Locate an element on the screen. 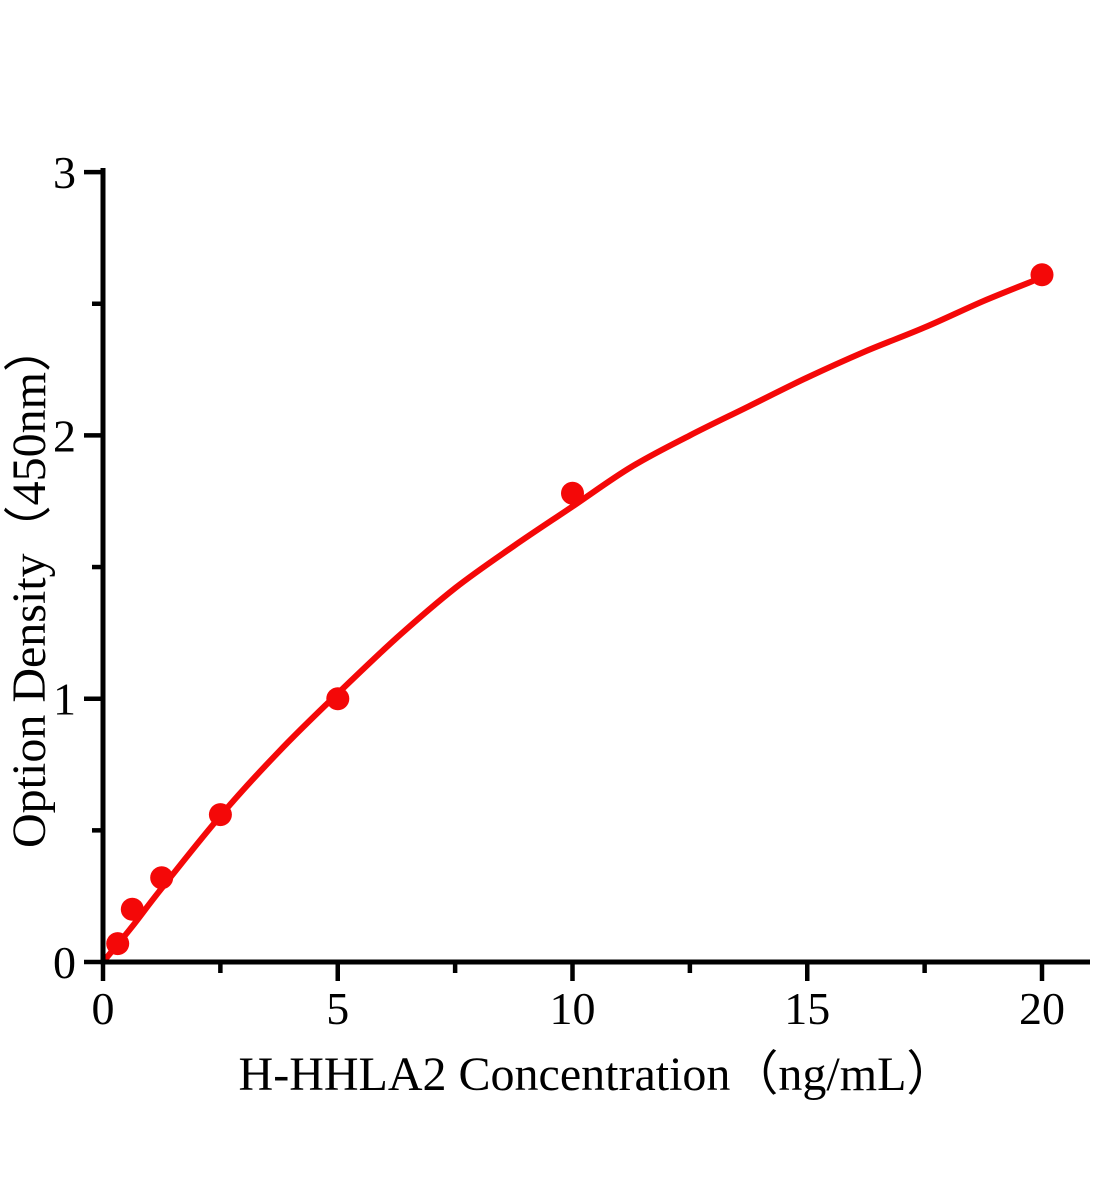 The height and width of the screenshot is (1200, 1104). y-tick-label: 2 is located at coordinates (64, 435).